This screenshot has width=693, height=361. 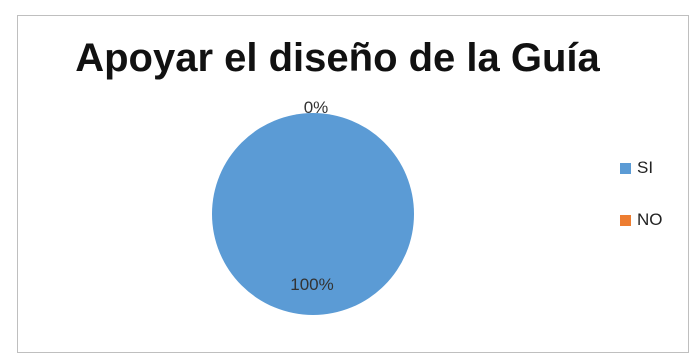 What do you see at coordinates (337, 58) in the screenshot?
I see `chart-title: Apoyar el diseño de la Guía` at bounding box center [337, 58].